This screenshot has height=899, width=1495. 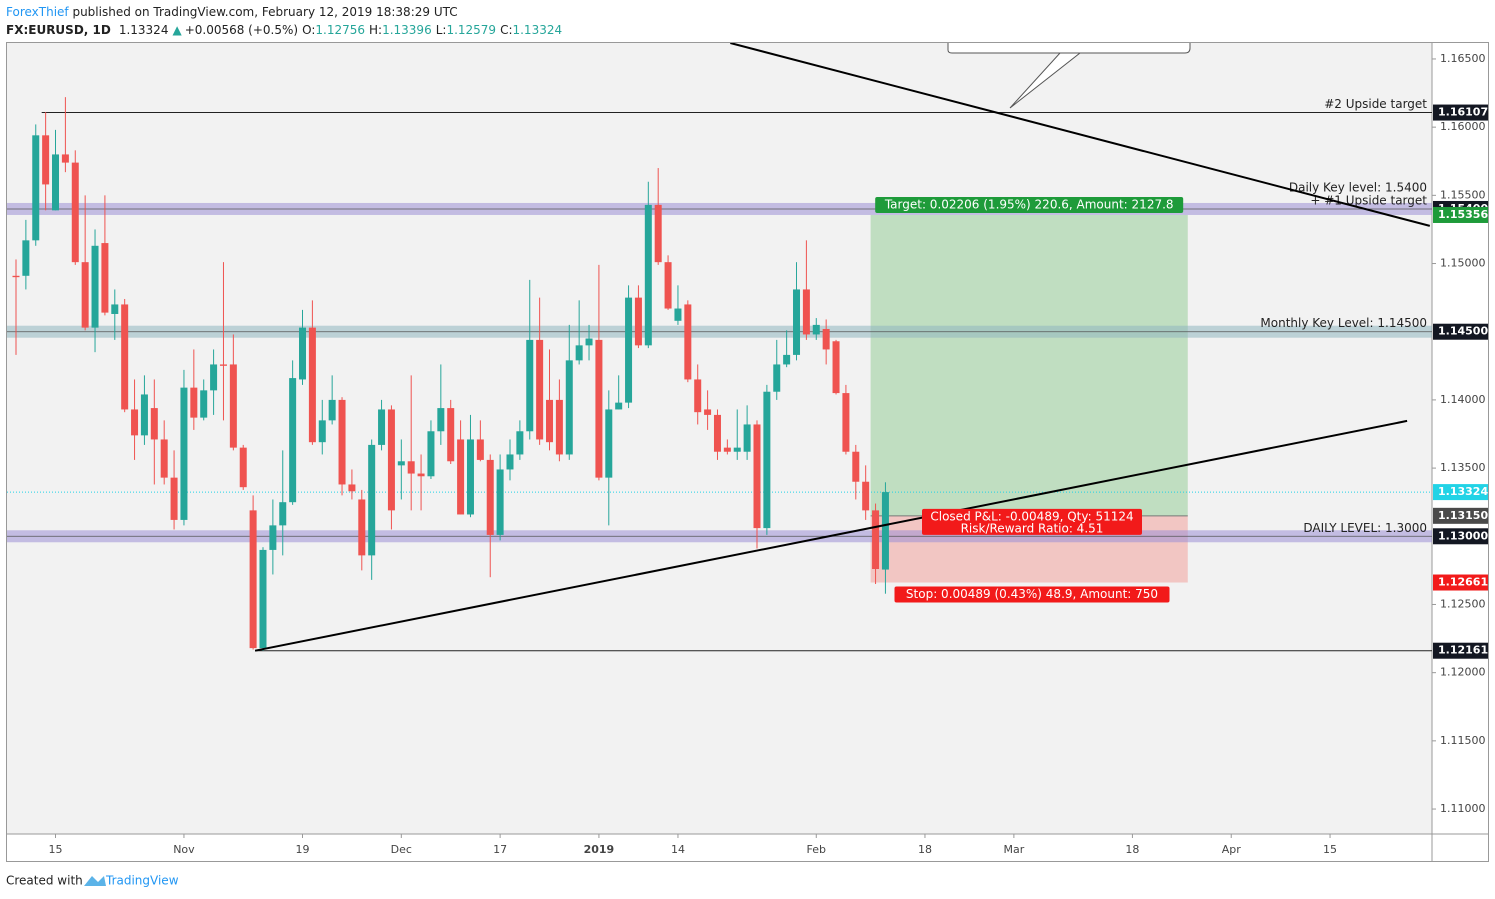 What do you see at coordinates (58, 30) in the screenshot?
I see `symbol: FX:EURUSD, 1D` at bounding box center [58, 30].